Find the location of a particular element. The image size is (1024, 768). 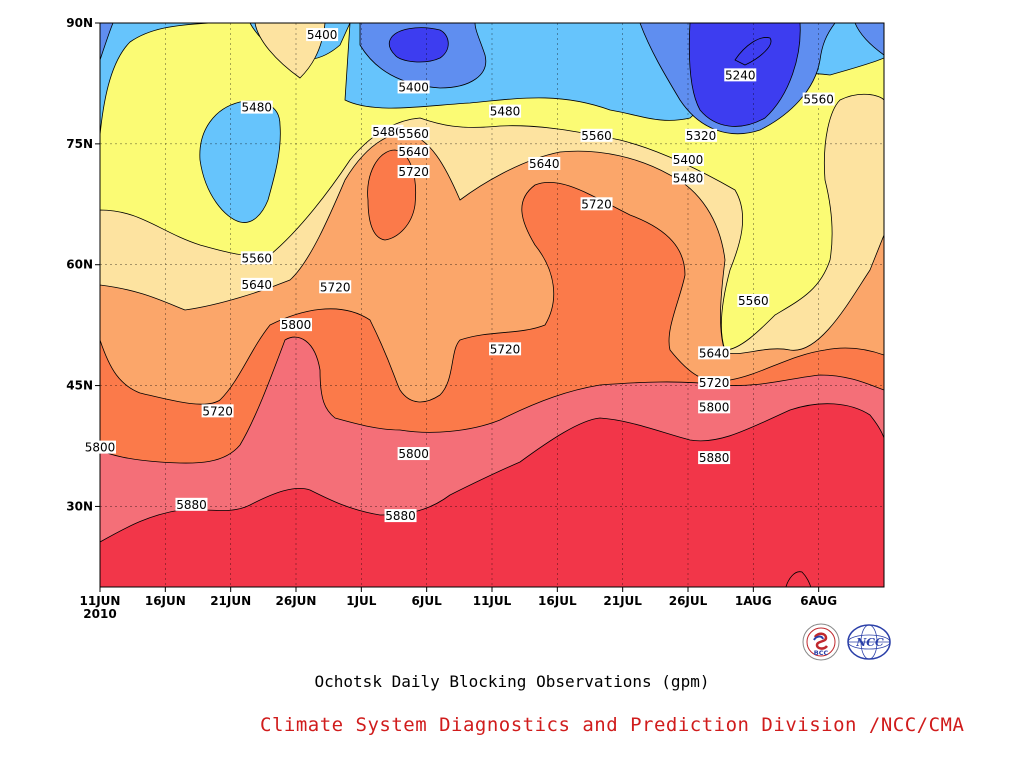

x-tick-label: 21JUL is located at coordinates (622, 601).